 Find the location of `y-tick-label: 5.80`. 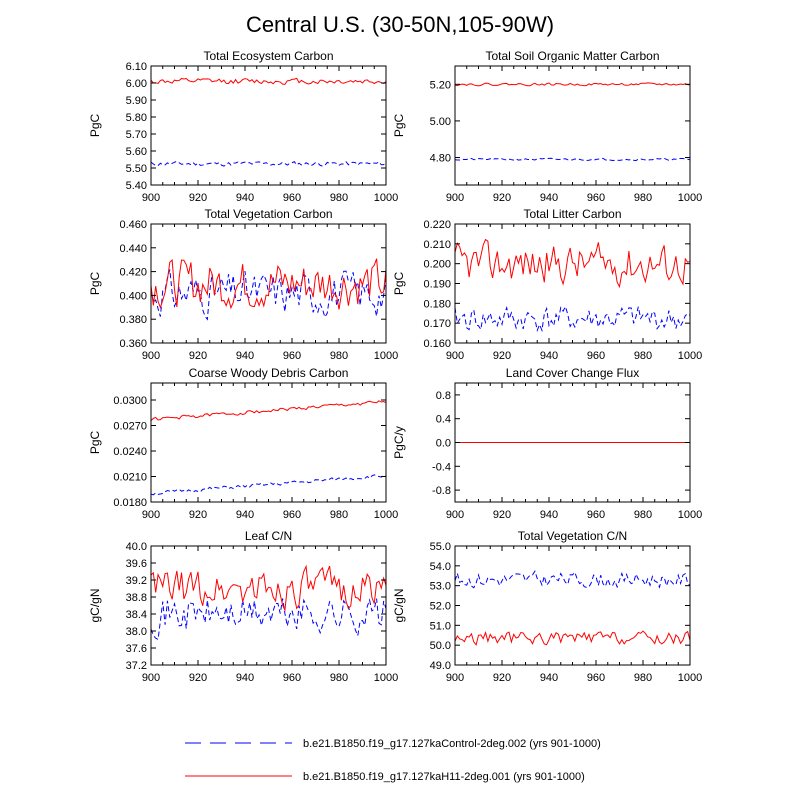

y-tick-label: 5.80 is located at coordinates (136, 118).